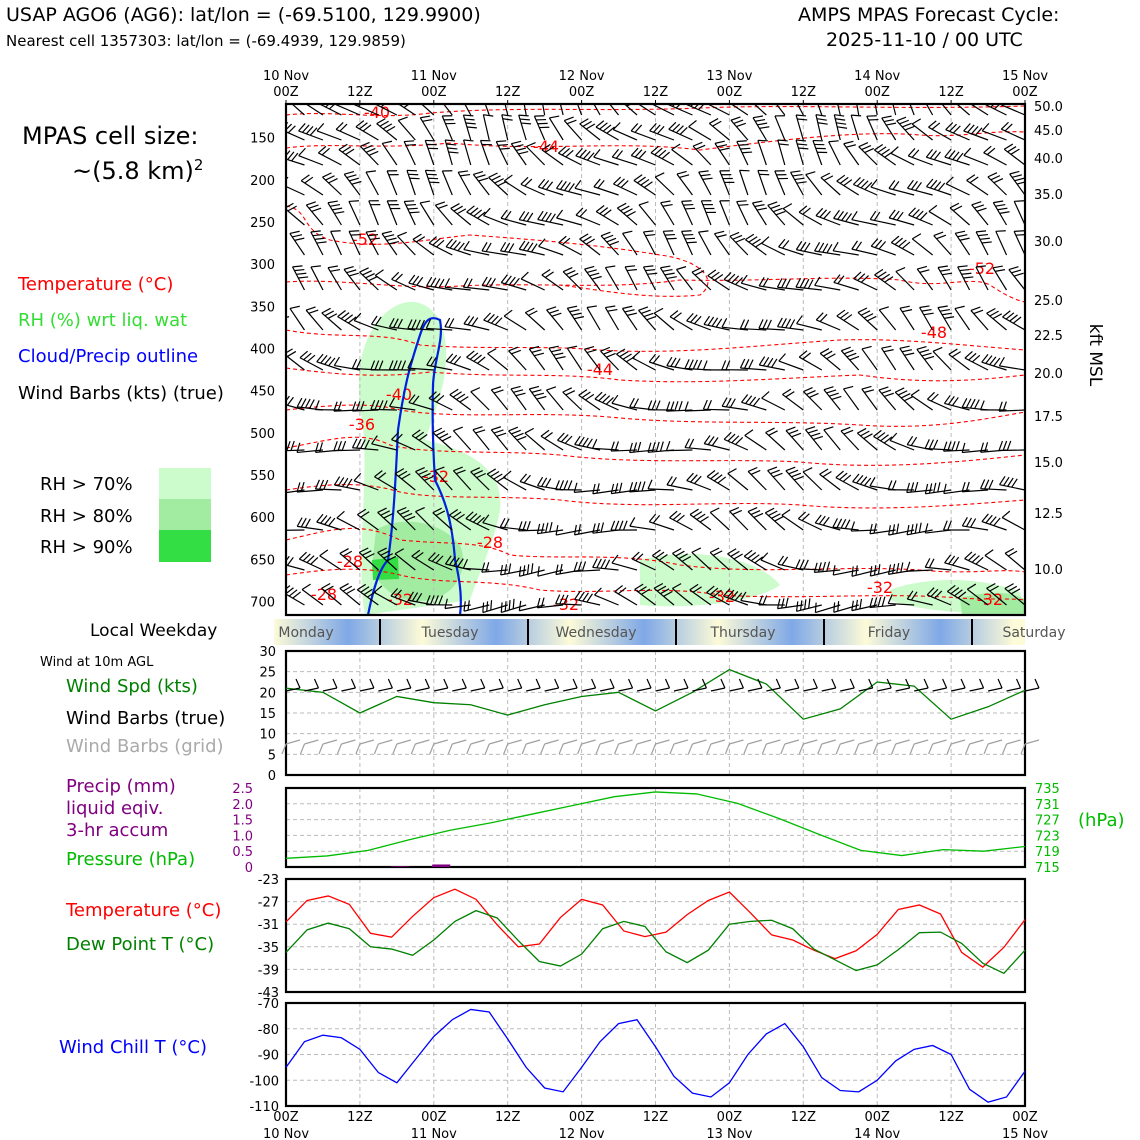  Describe the element at coordinates (992, 603) in the screenshot. I see `rh-region` at that location.